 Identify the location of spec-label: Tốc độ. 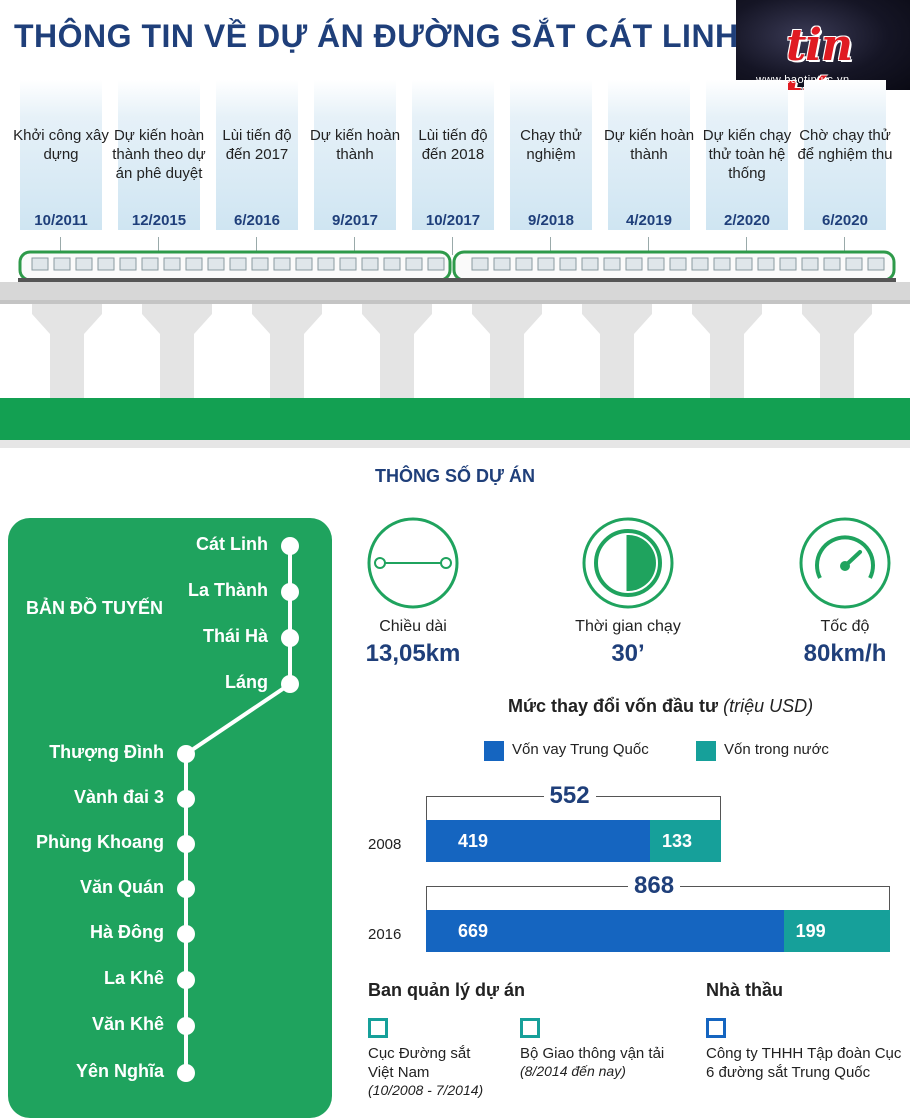
(845, 626).